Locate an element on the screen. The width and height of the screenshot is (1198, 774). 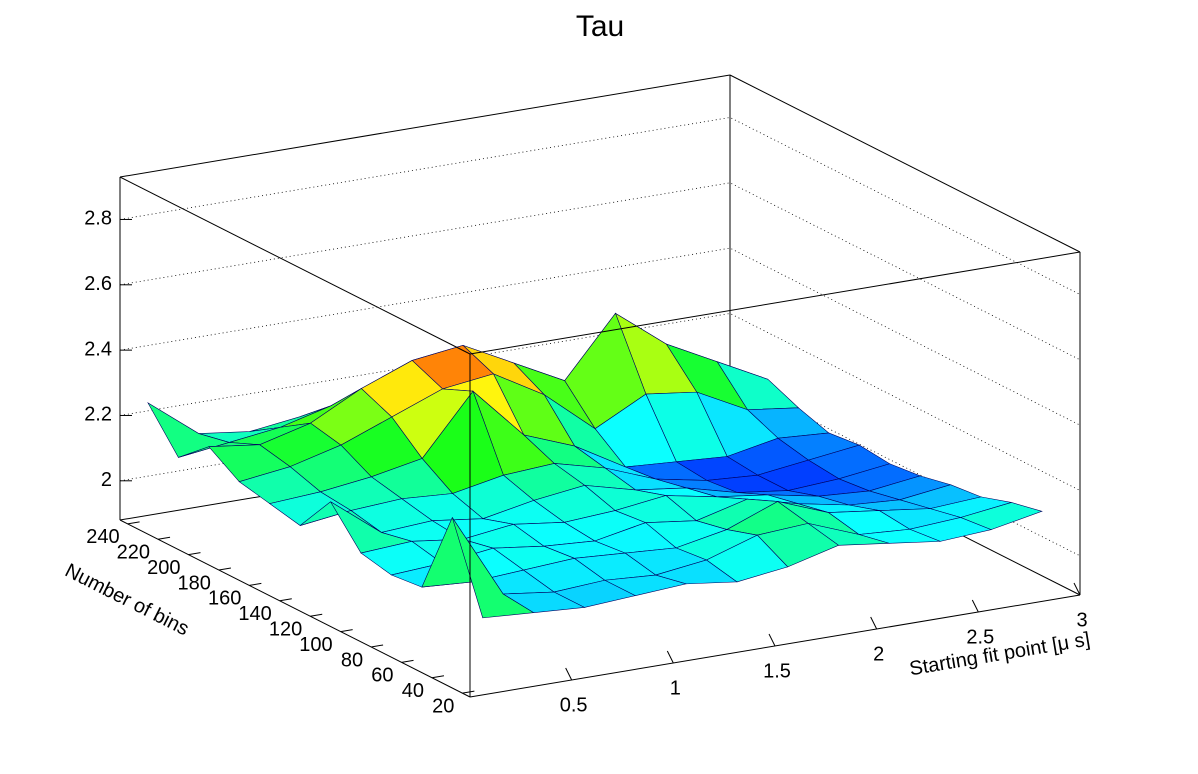
x-tick-label: 1 is located at coordinates (675, 688).